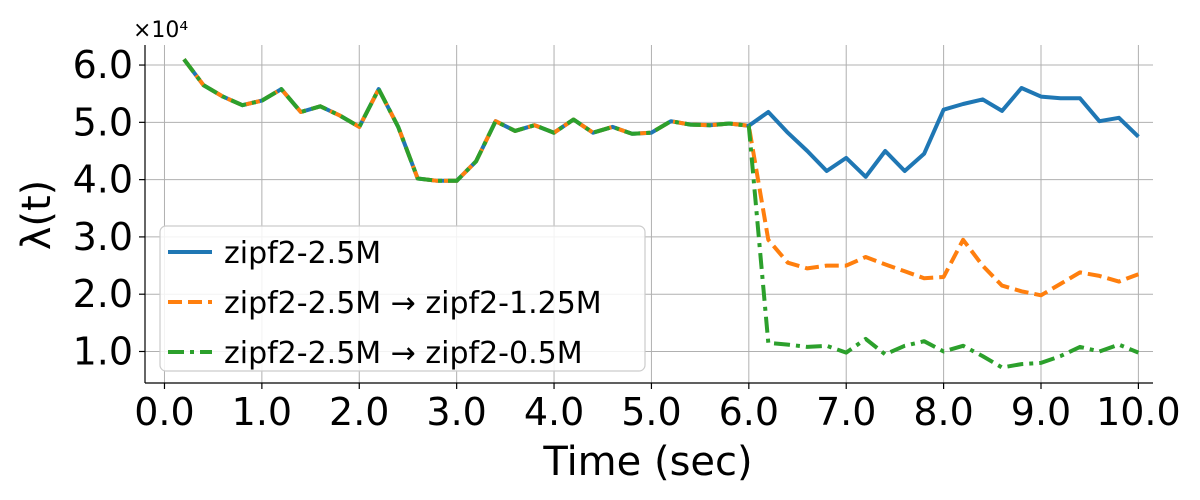 The width and height of the screenshot is (1200, 500). Describe the element at coordinates (103, 122) in the screenshot. I see `y-tick-label: 5.0` at that location.